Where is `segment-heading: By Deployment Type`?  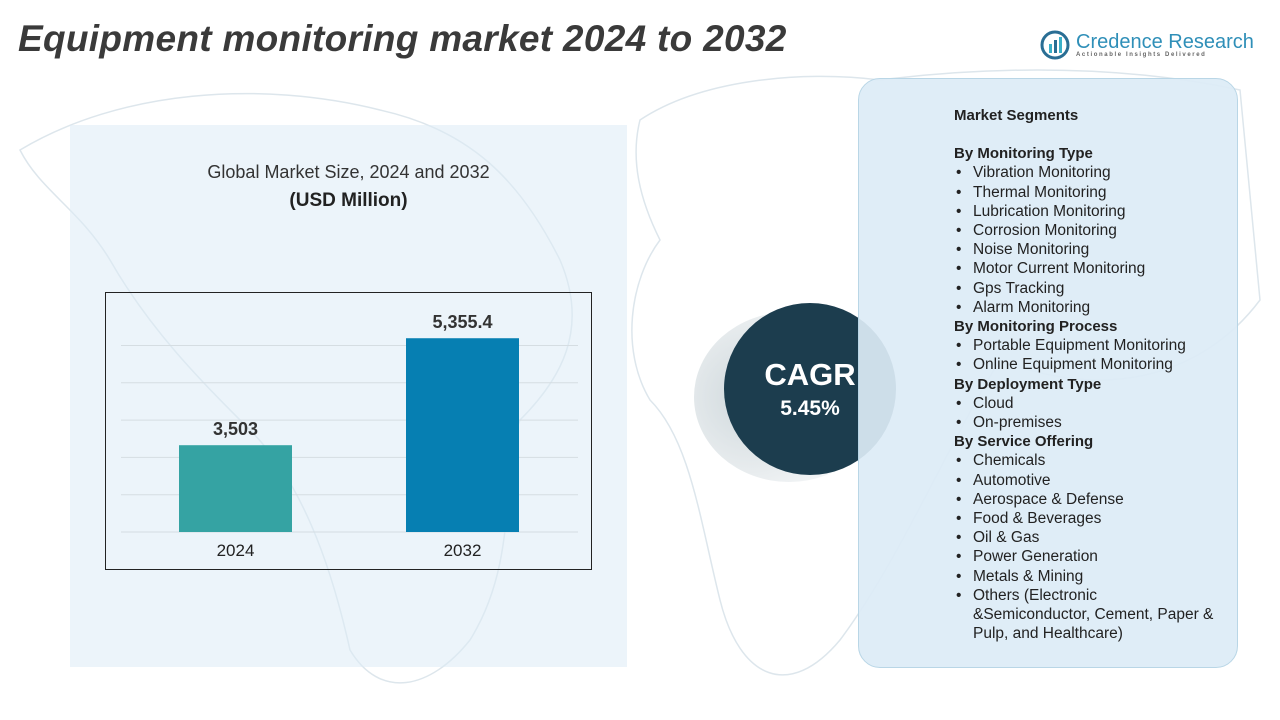
segment-heading: By Deployment Type is located at coordinates (1028, 384).